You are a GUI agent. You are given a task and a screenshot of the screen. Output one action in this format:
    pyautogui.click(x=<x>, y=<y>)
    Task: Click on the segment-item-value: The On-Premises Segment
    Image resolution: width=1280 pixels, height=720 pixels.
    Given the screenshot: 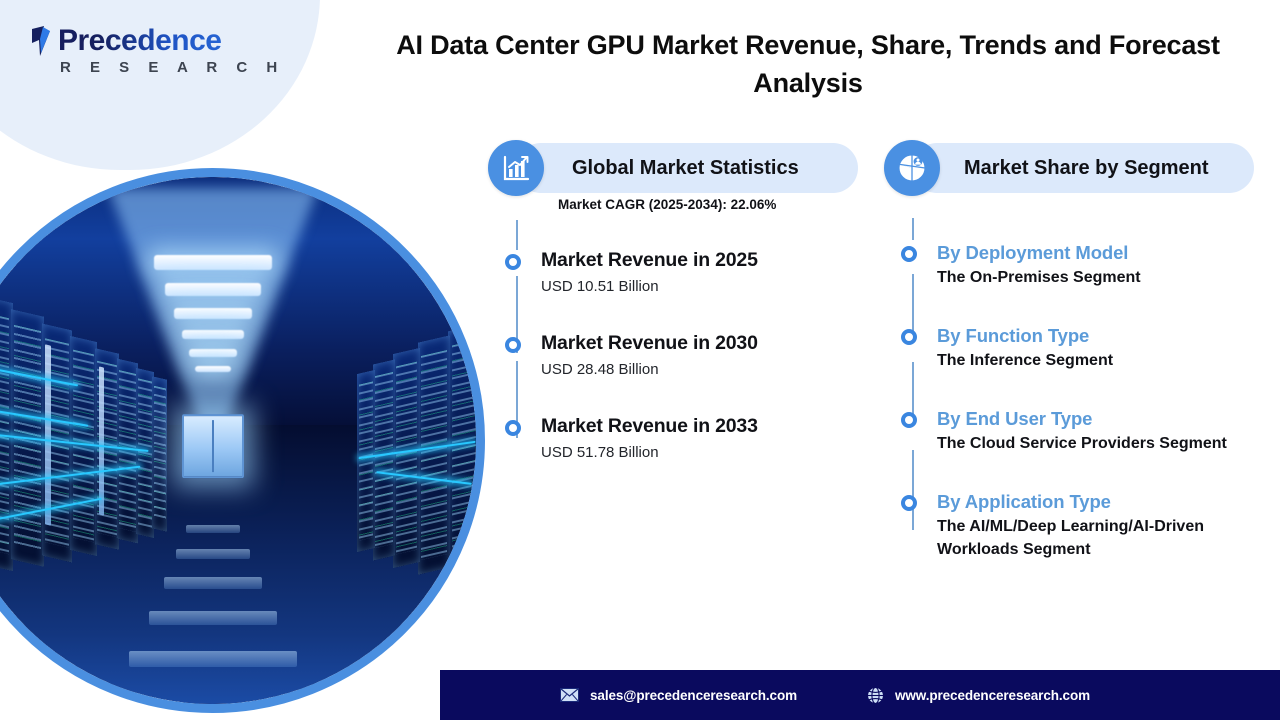 What is the action you would take?
    pyautogui.click(x=1039, y=277)
    